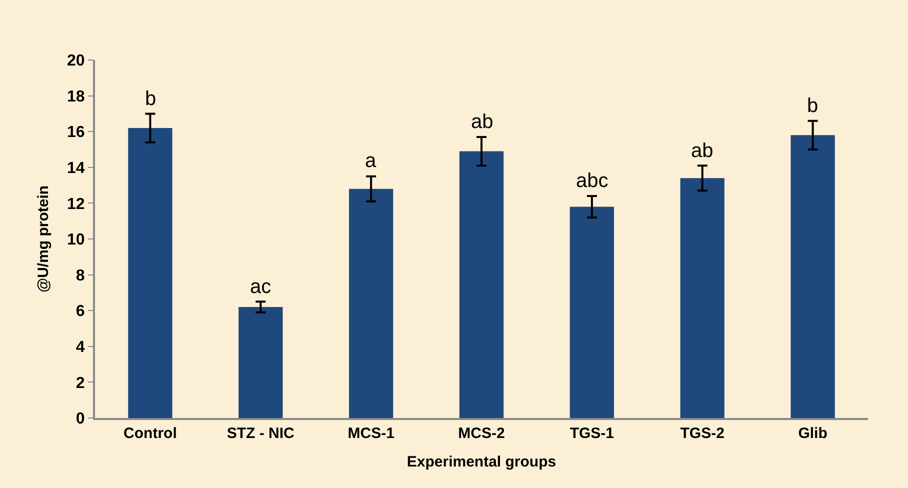 This screenshot has width=908, height=488. I want to click on y-tick-label: 8, so click(80, 275).